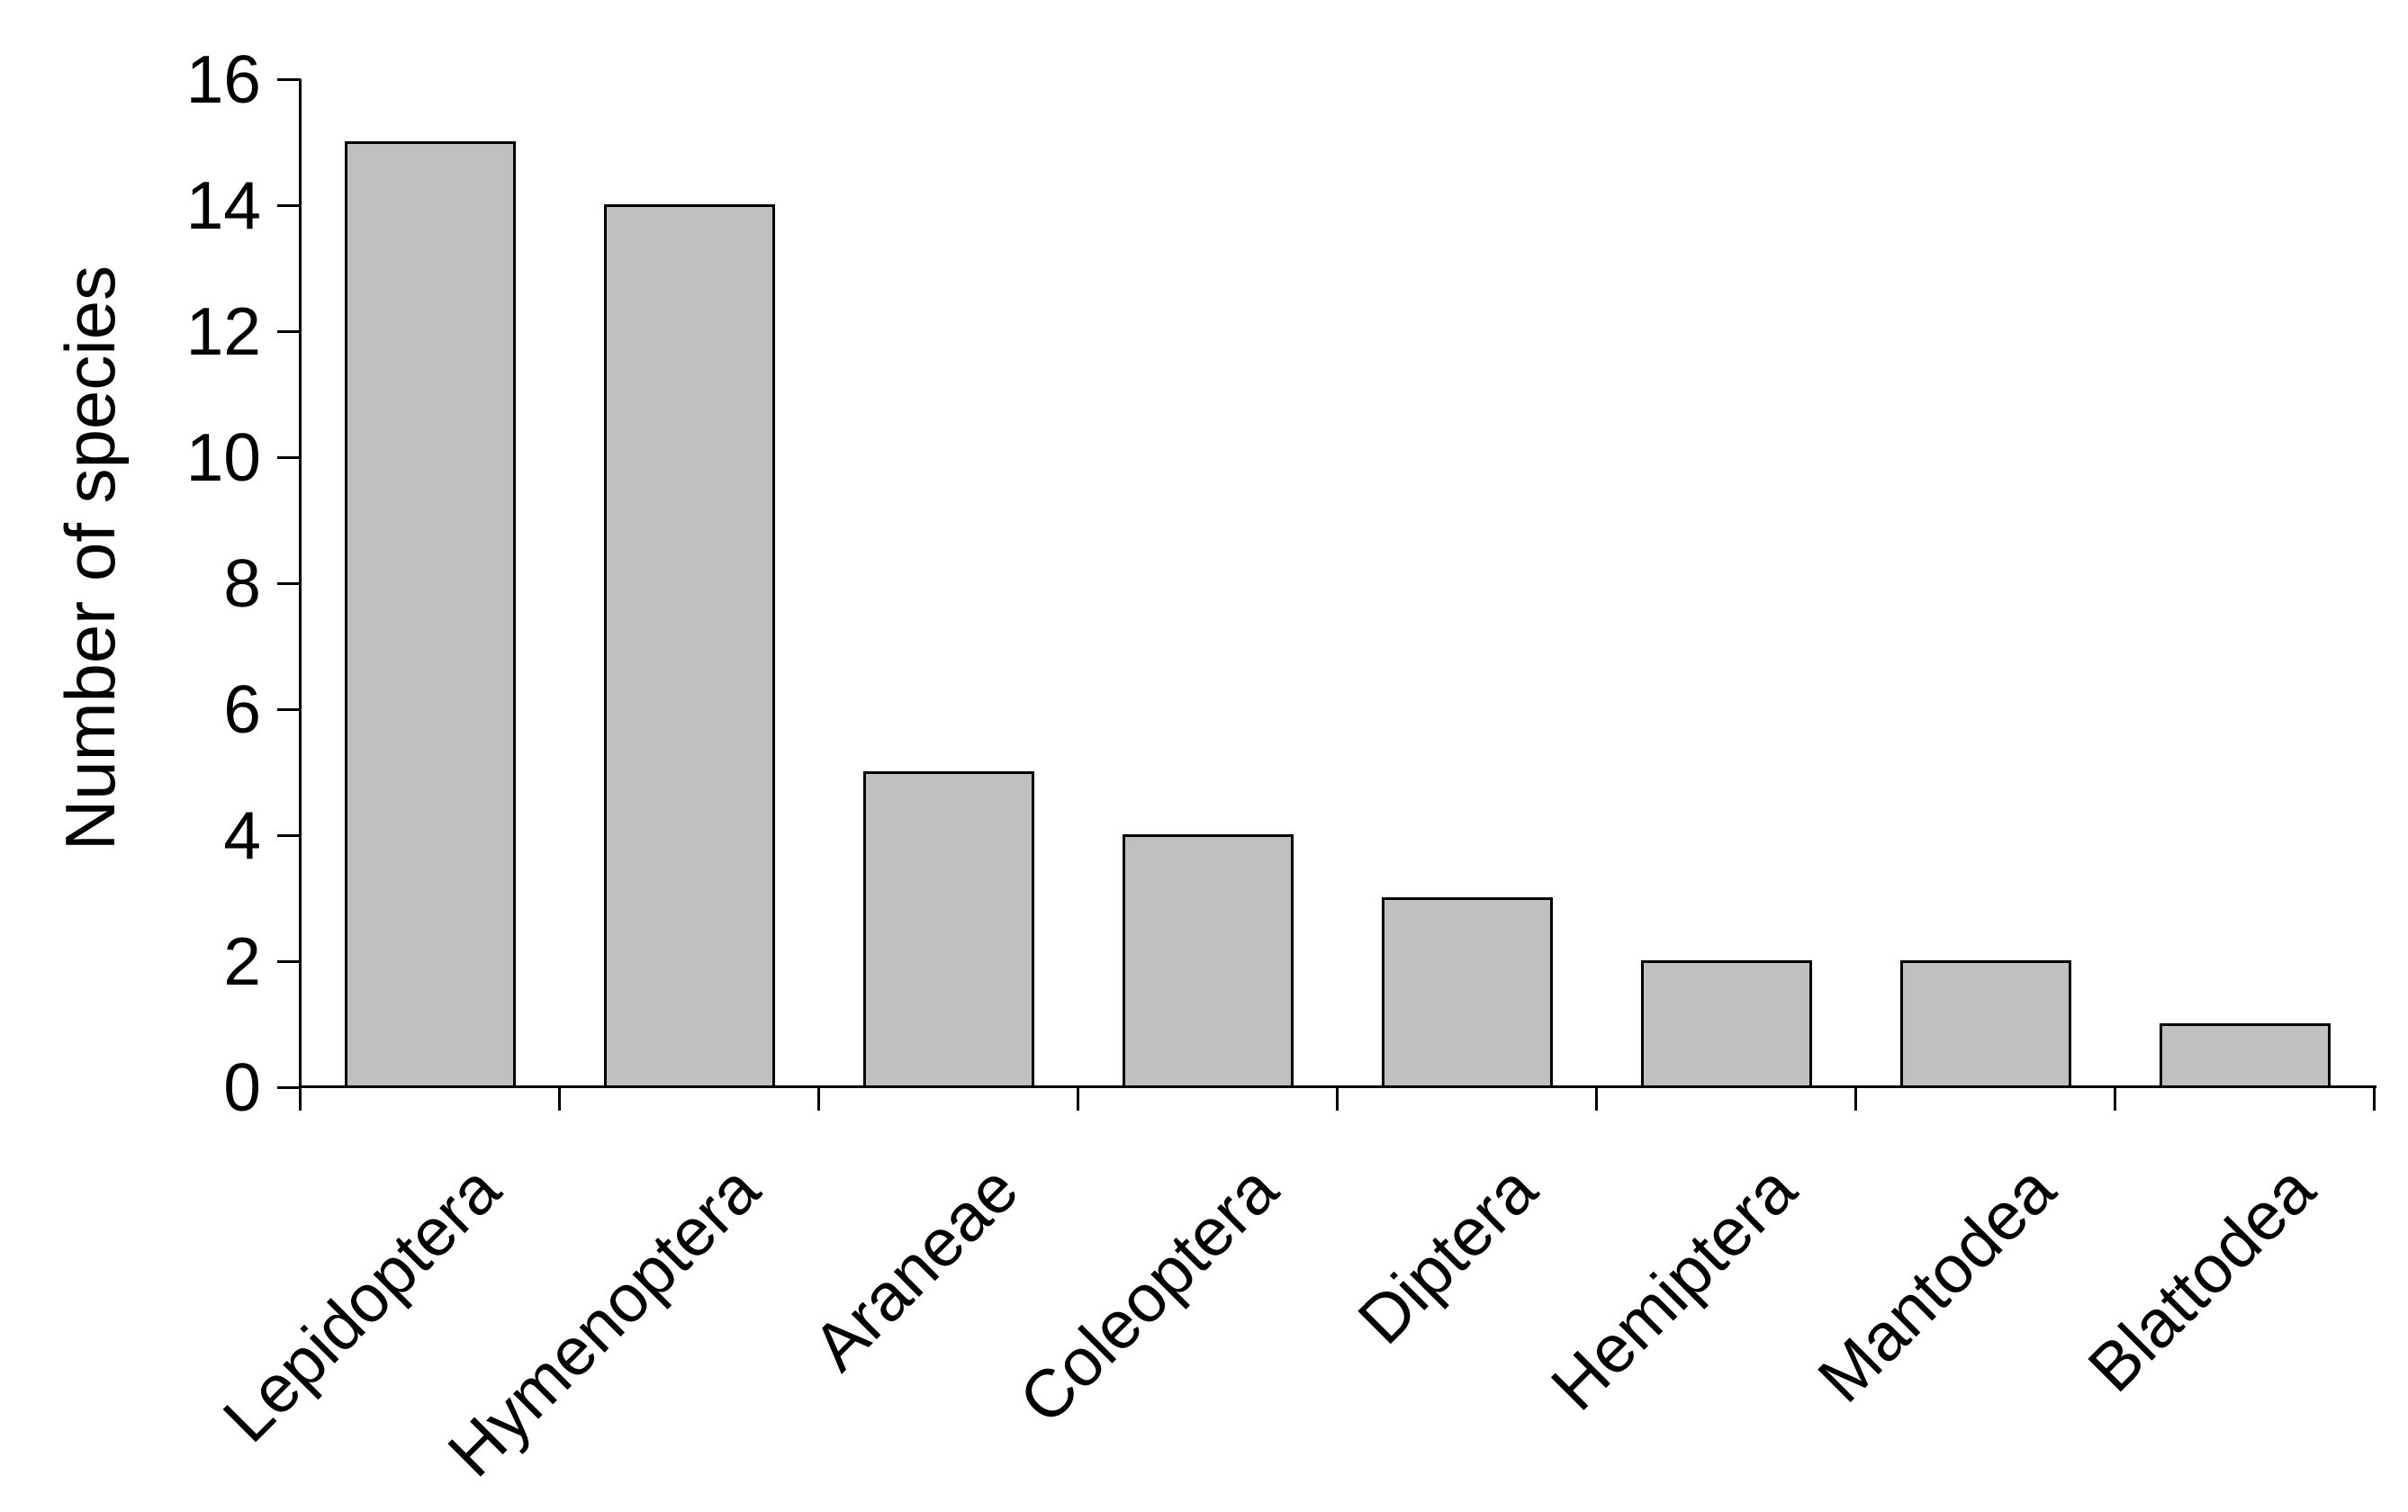 This screenshot has height=1512, width=2408. What do you see at coordinates (301, 595) in the screenshot?
I see `y-axis-line` at bounding box center [301, 595].